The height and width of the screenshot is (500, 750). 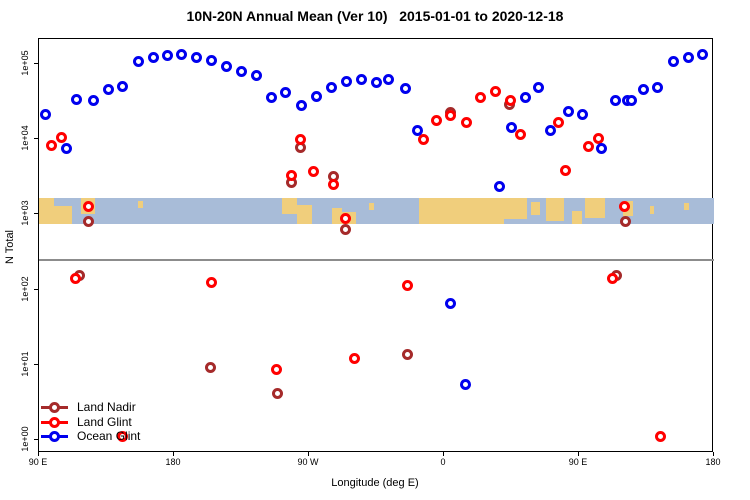 What do you see at coordinates (25, 213) in the screenshot?
I see `y-tick-label: 1e+03` at bounding box center [25, 213].